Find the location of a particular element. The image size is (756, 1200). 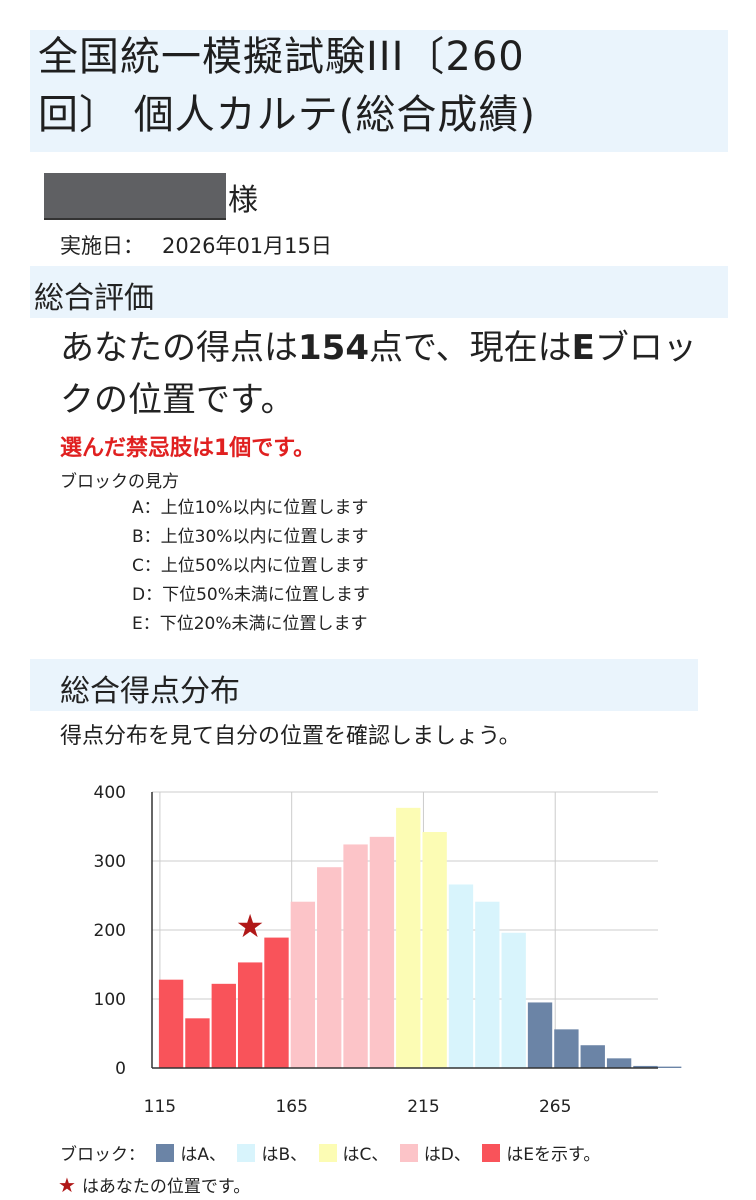

block-definition-c: C：上位50%以内に位置します is located at coordinates (250, 566).